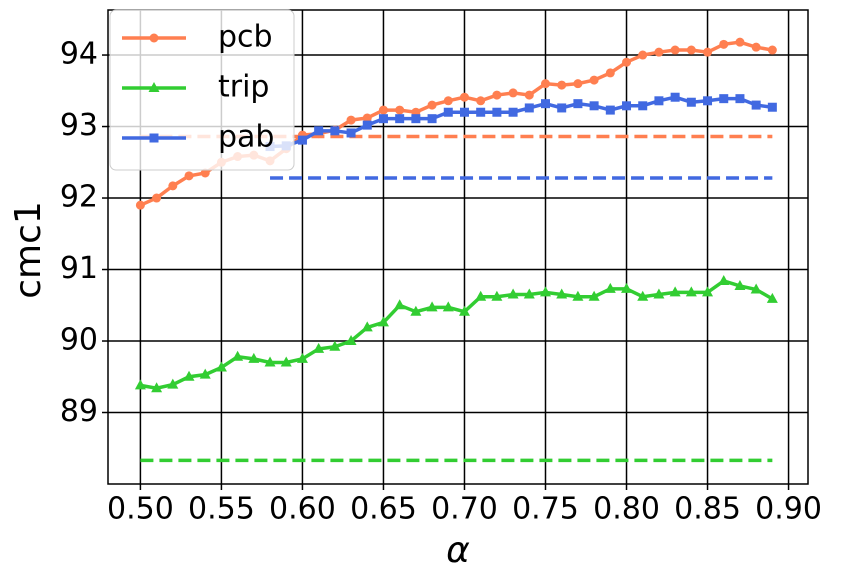  Describe the element at coordinates (221, 509) in the screenshot. I see `x-tick-label: 0.55` at that location.